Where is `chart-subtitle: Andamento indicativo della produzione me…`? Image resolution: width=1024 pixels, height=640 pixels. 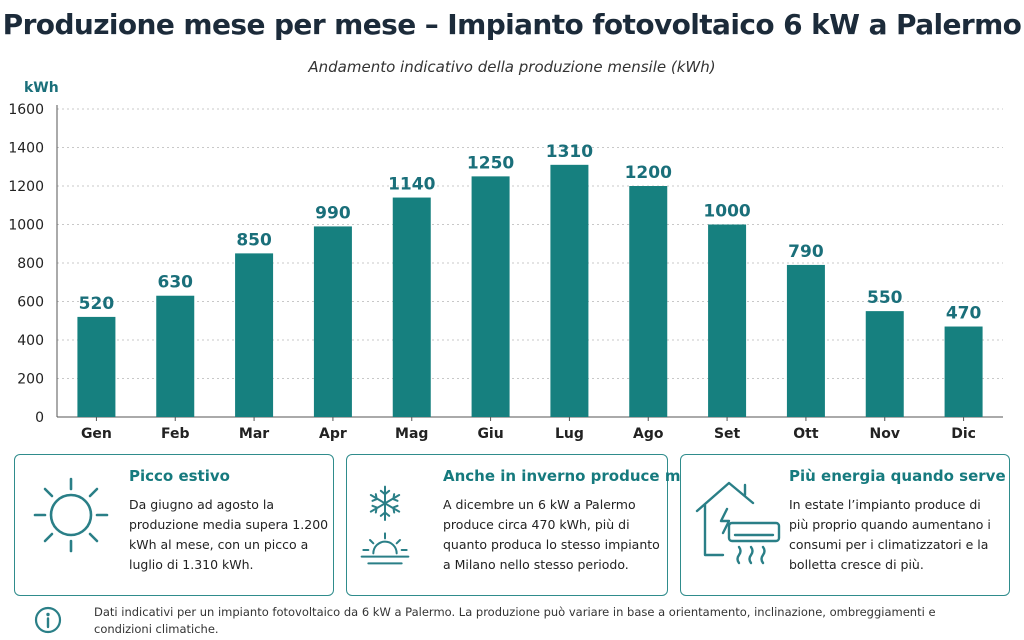 chart-subtitle: Andamento indicativo della produzione me… is located at coordinates (512, 67).